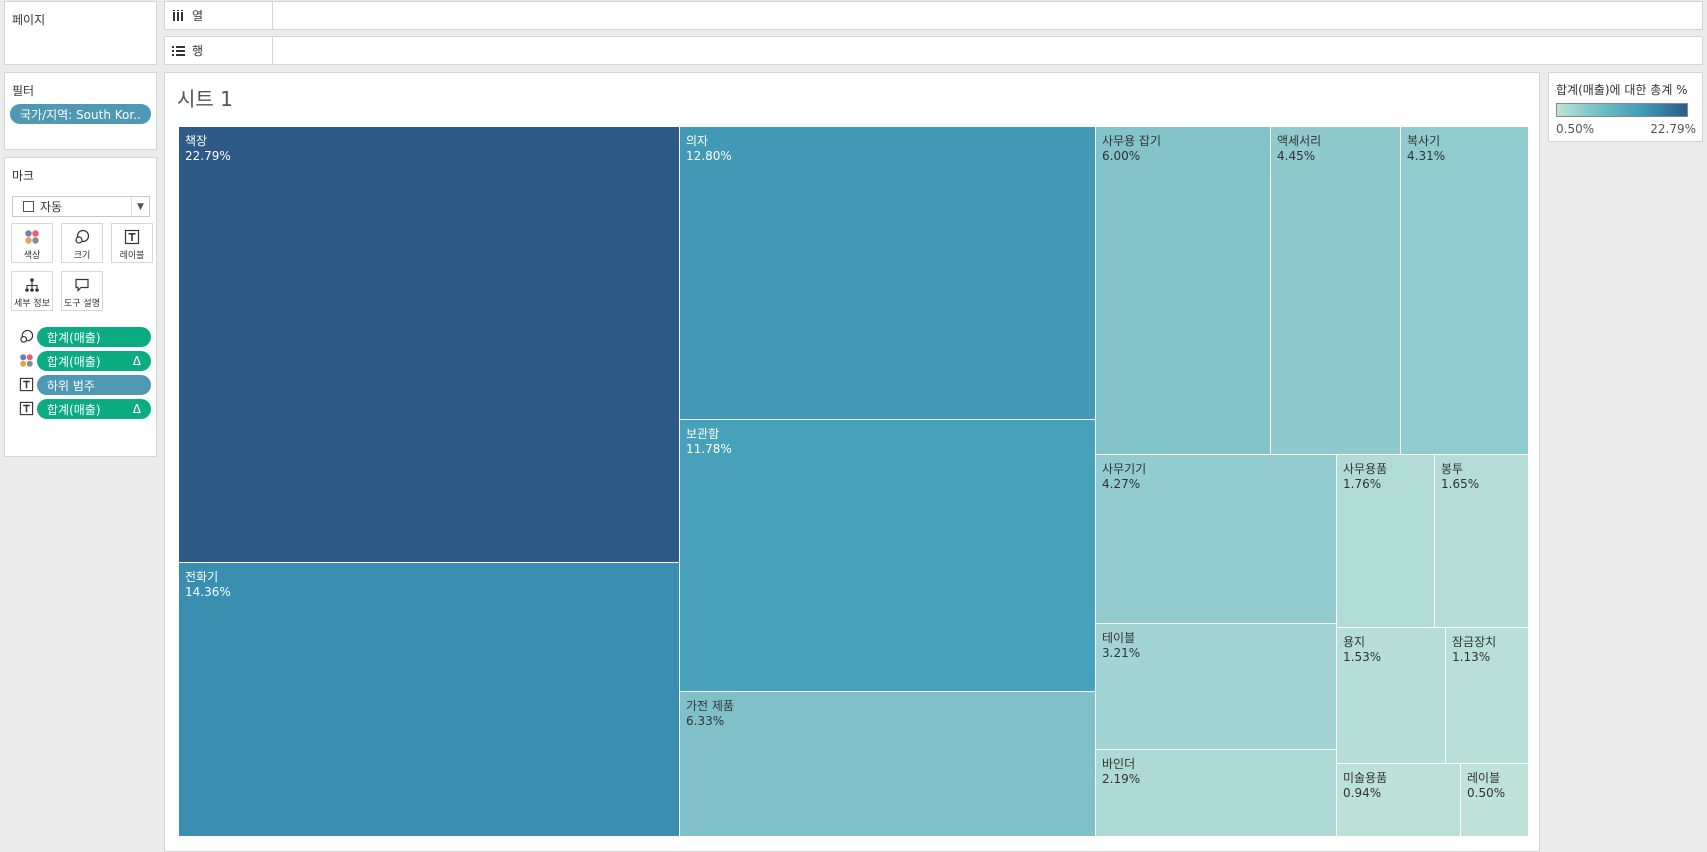  I want to click on mark-type-dropdown: 자동 ▼, so click(81, 206).